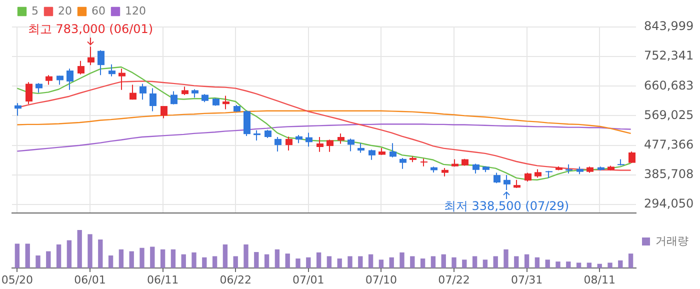  I want to click on x-tick-label: 05/20, so click(17, 279).